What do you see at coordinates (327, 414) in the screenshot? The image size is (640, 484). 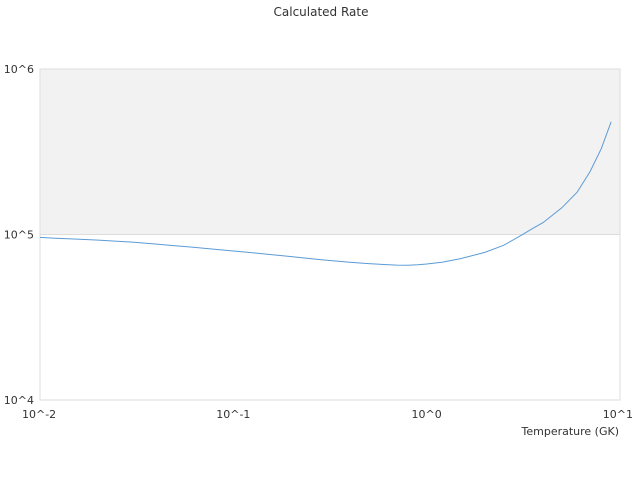 I see `x-axis-ticks: 10^-2 10^-1 10^0 10^1` at bounding box center [327, 414].